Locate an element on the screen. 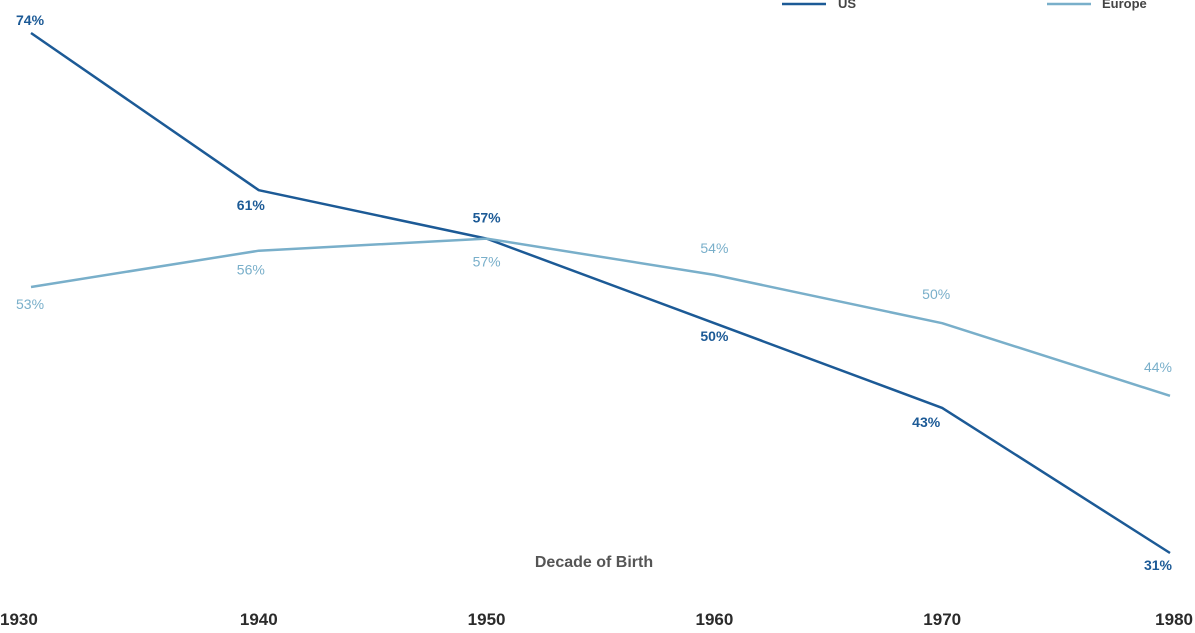 The image size is (1195, 633). x-tick-label-1980: 1980 is located at coordinates (1174, 619).